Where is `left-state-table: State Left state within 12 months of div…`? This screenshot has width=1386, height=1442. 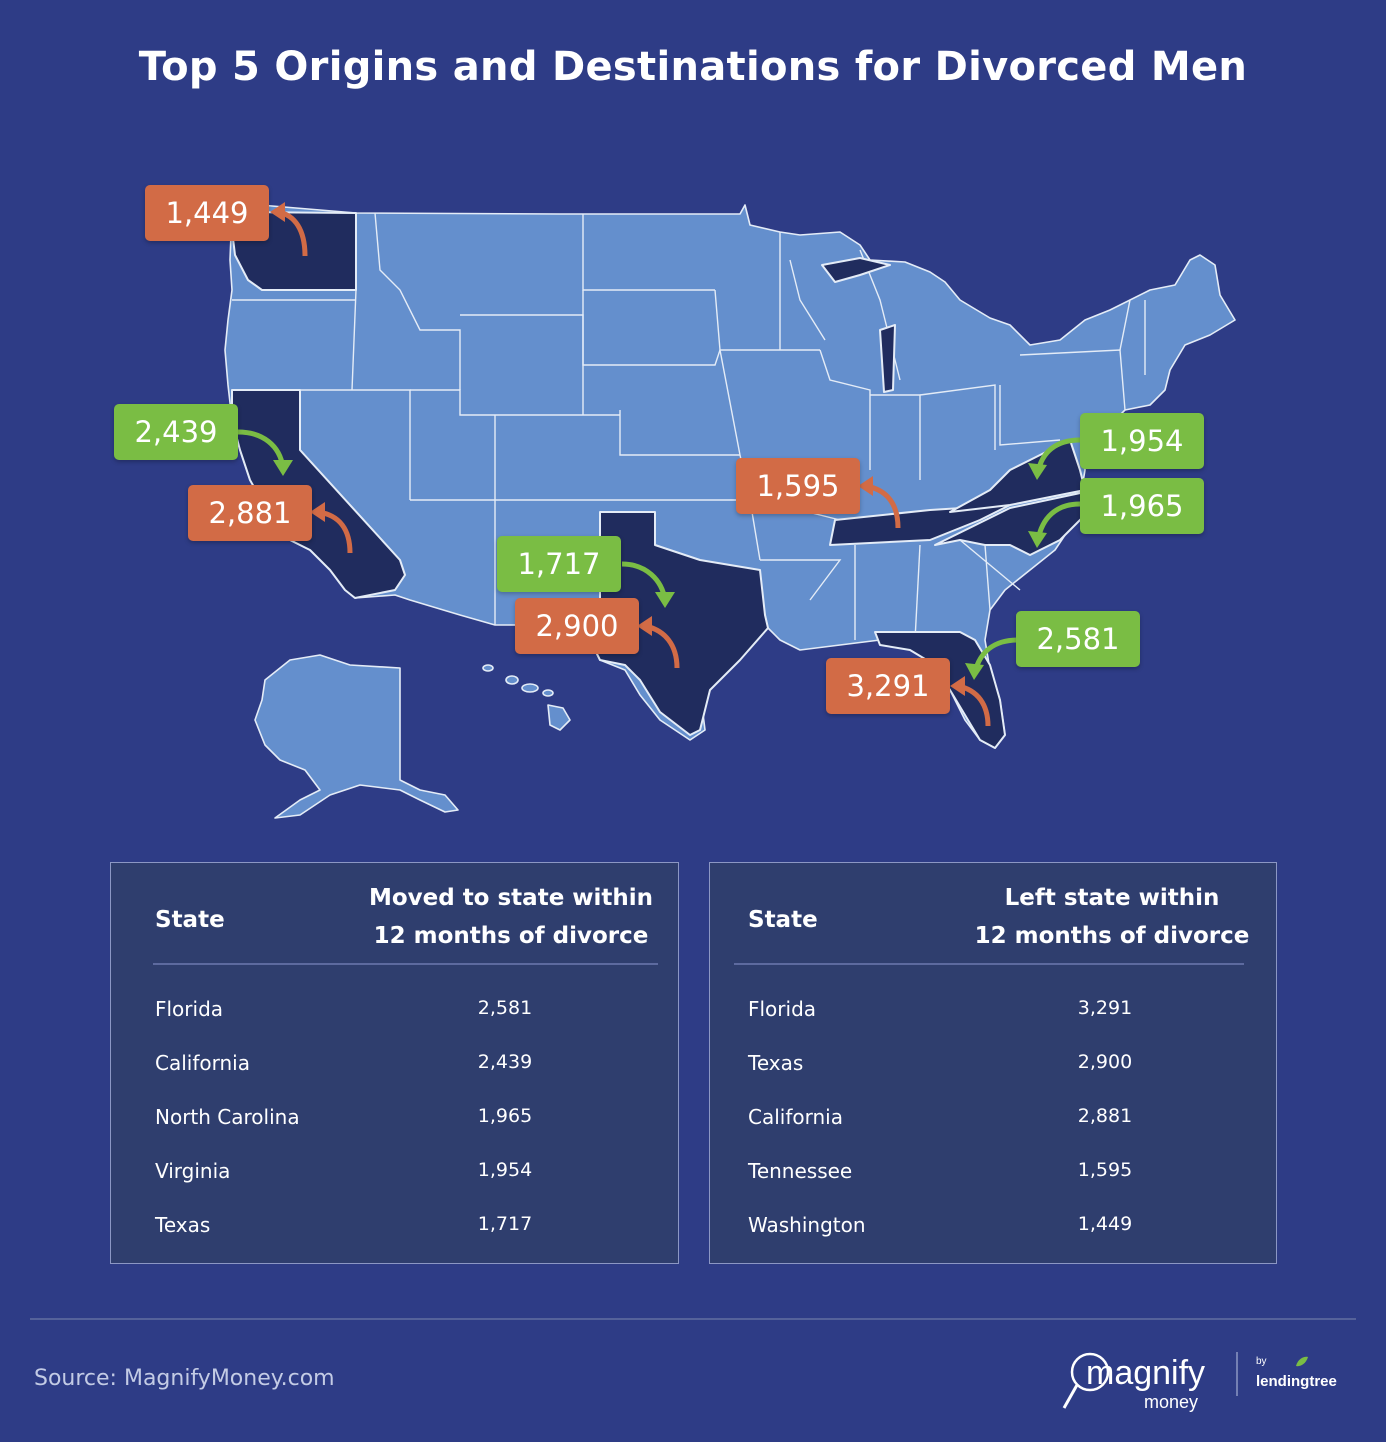 left-state-table: State Left state within 12 months of div… is located at coordinates (993, 1063).